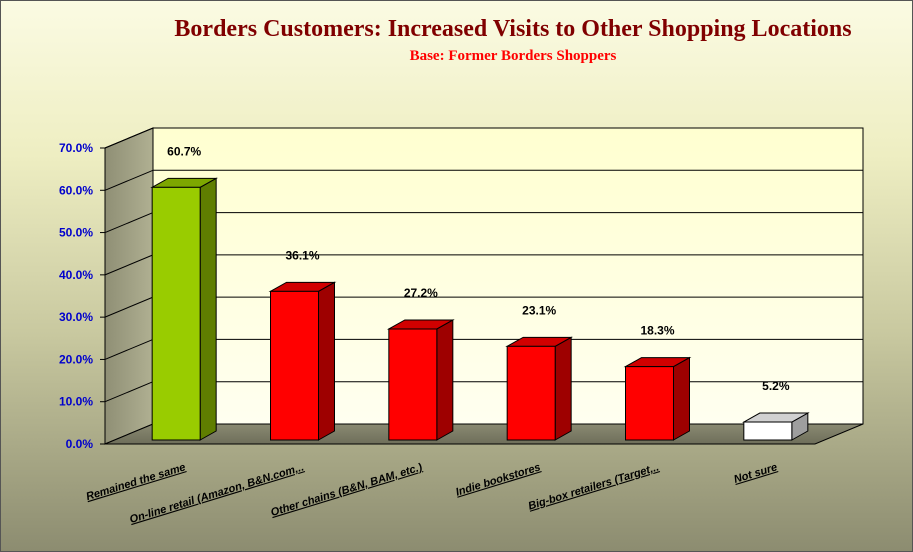 Image resolution: width=913 pixels, height=552 pixels. Describe the element at coordinates (593, 486) in the screenshot. I see `x-tick-label: Big-box retailers (Target,..` at that location.